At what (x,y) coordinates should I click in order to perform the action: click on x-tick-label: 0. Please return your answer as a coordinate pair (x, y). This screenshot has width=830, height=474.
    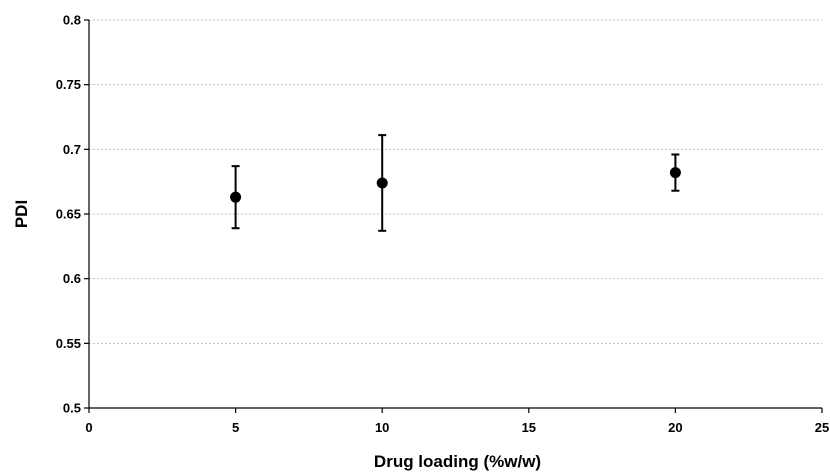
    Looking at the image, I should click on (88, 427).